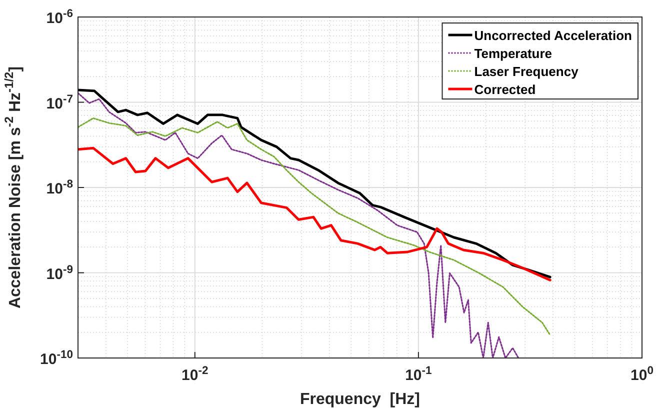 This screenshot has height=412, width=658. Describe the element at coordinates (56, 358) in the screenshot. I see `y-tick-label: 10$^{-10}$` at that location.